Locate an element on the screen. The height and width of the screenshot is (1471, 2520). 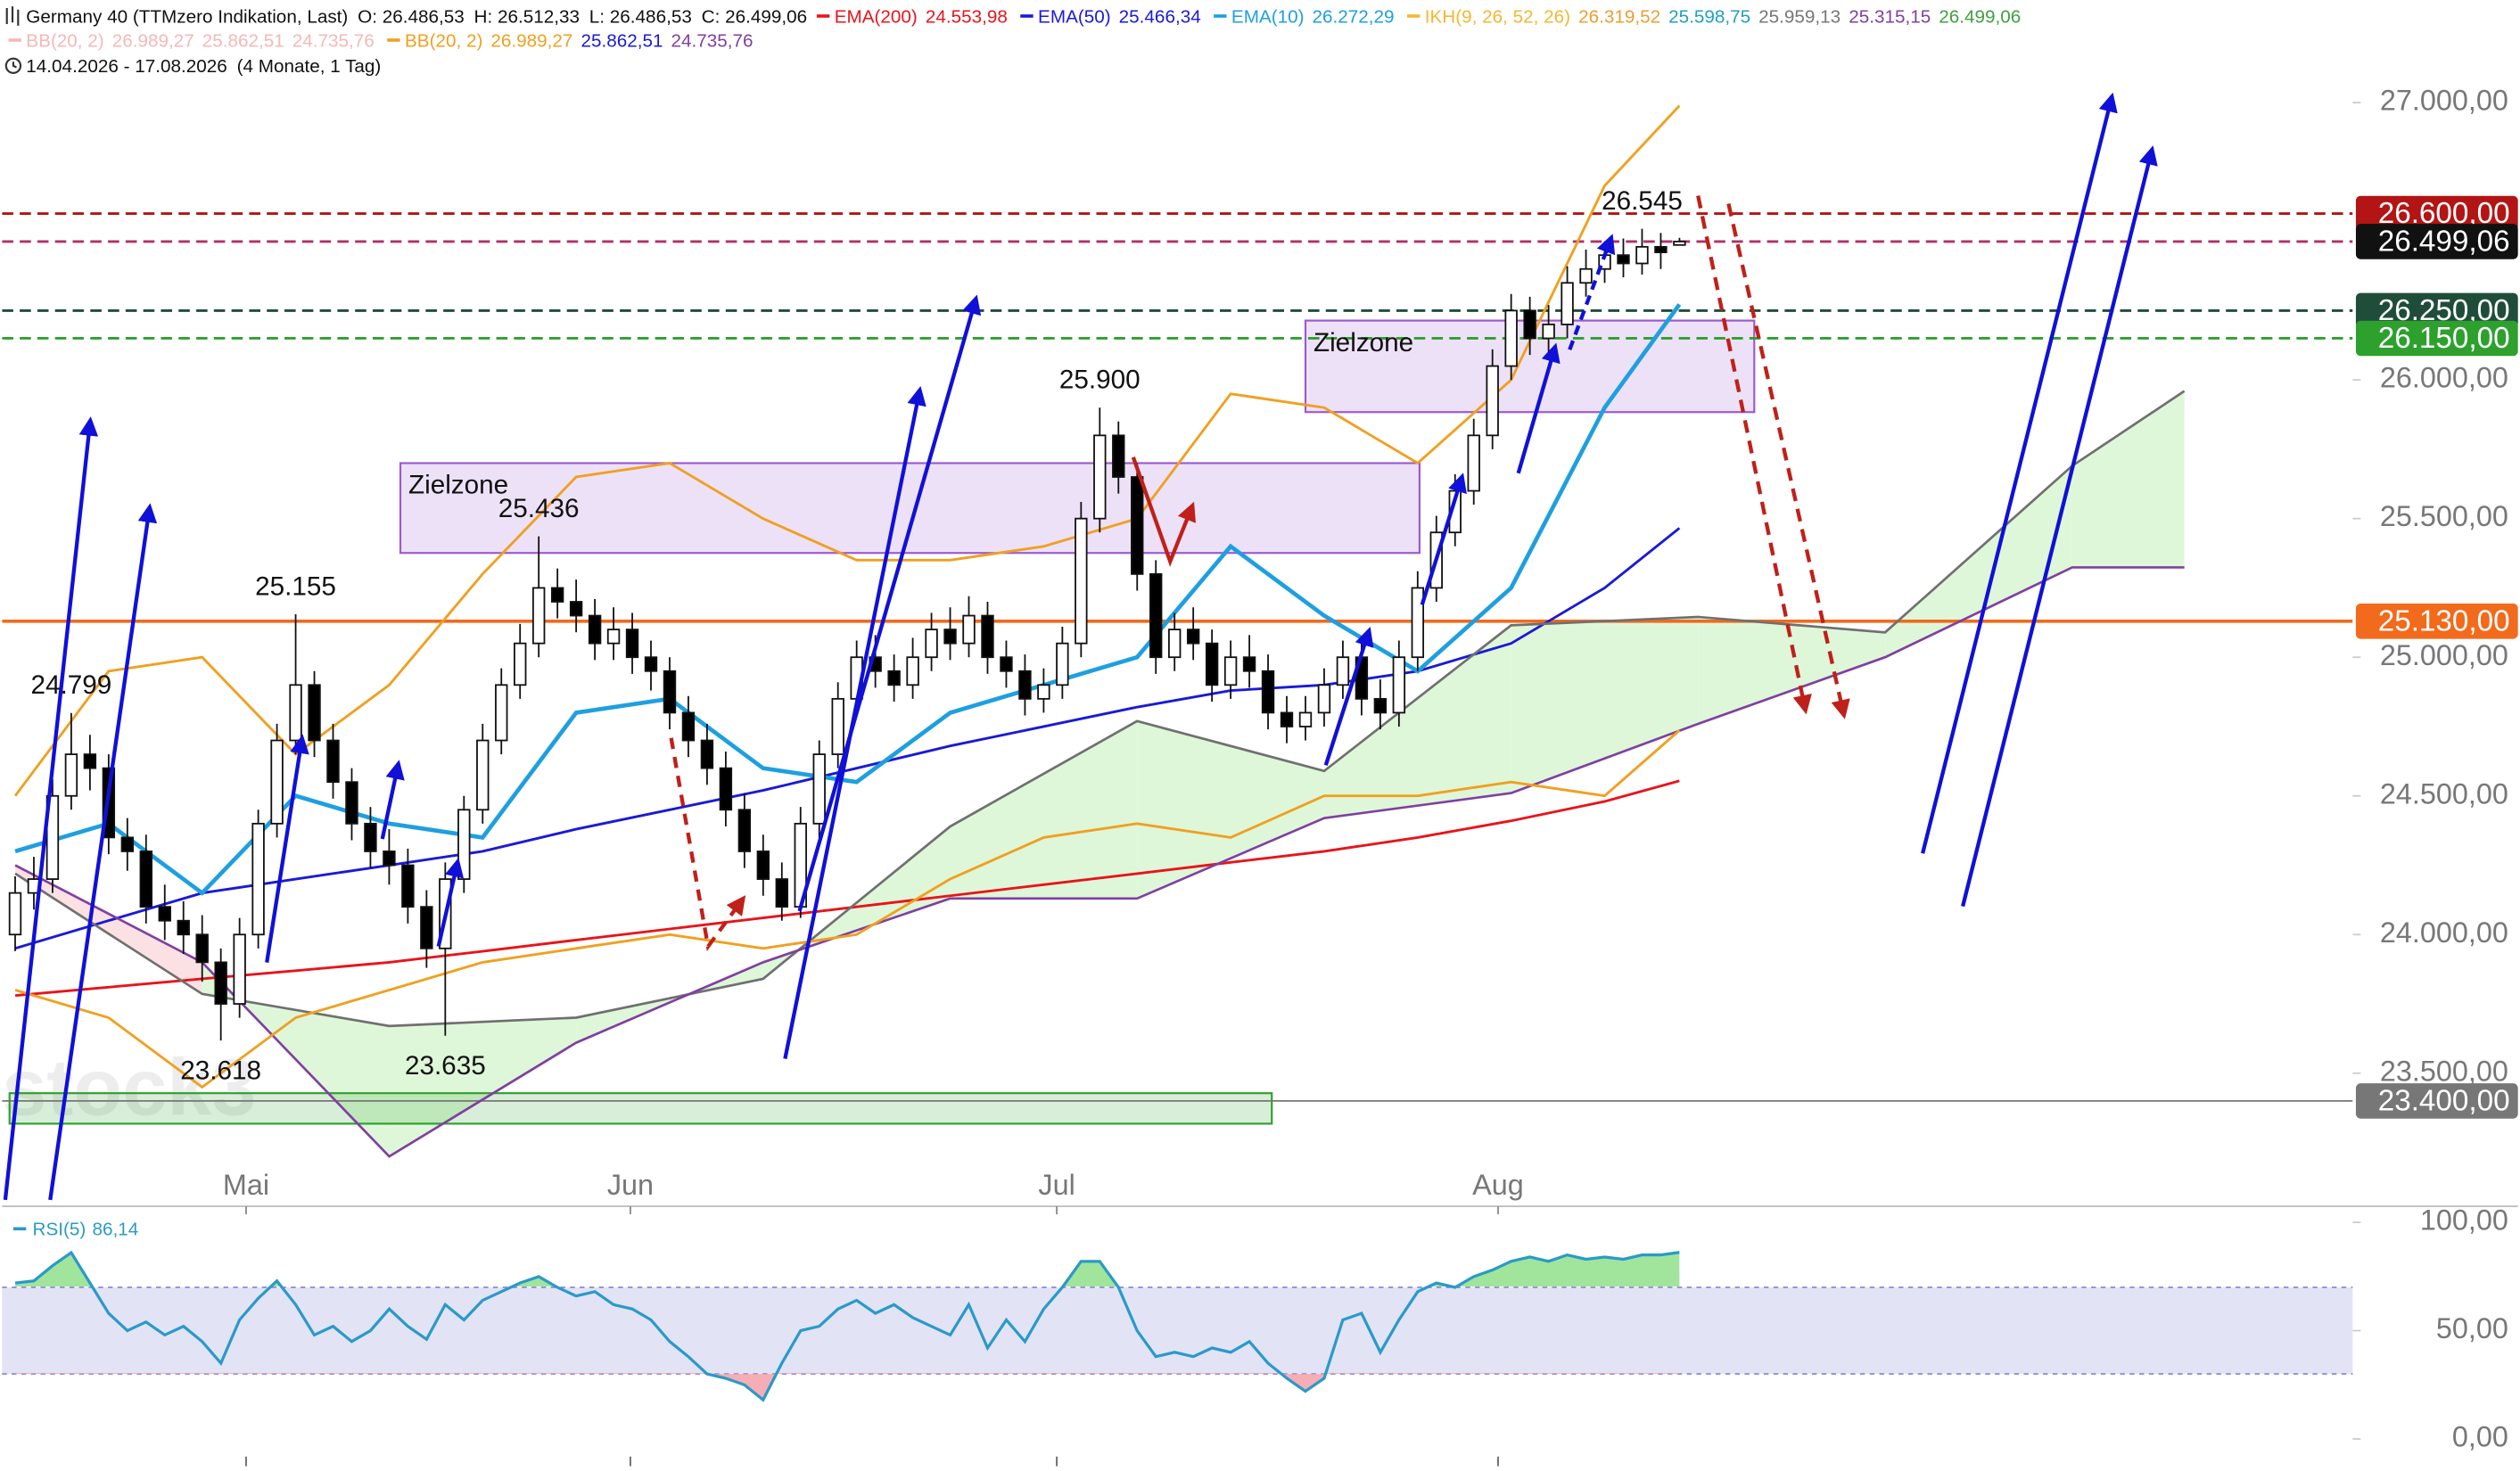
x-tick-label: Jul is located at coordinates (1057, 1185).